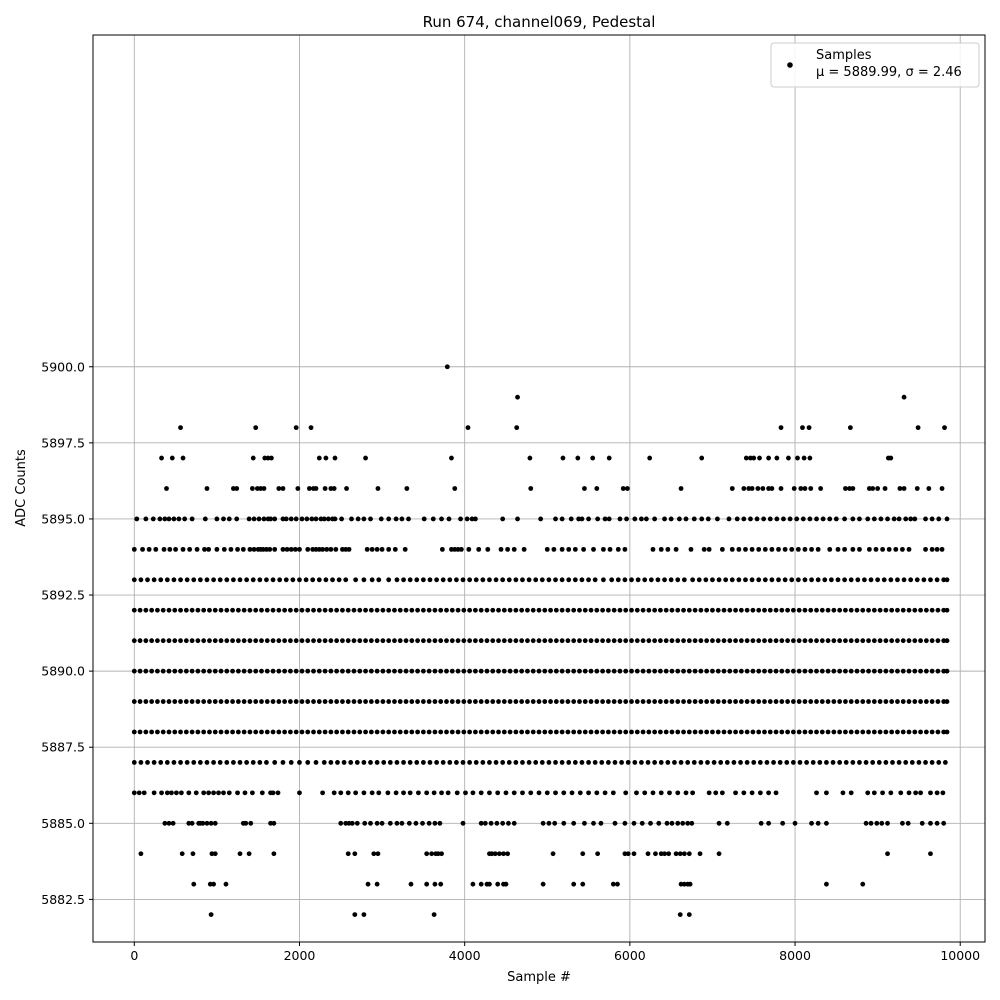 This screenshot has height=1000, width=1000. I want to click on x-axis-label: Sample #, so click(539, 977).